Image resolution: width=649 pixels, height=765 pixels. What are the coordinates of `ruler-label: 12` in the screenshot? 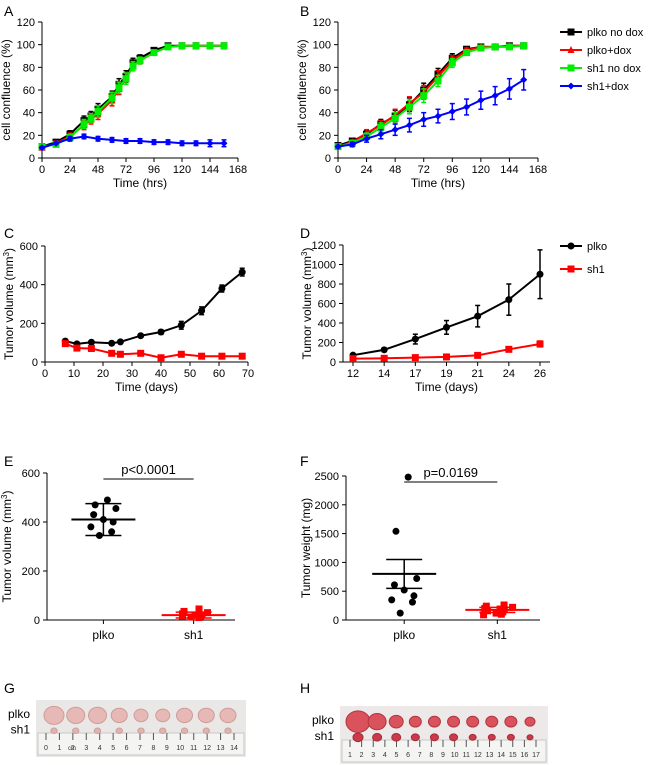 It's located at (207, 748).